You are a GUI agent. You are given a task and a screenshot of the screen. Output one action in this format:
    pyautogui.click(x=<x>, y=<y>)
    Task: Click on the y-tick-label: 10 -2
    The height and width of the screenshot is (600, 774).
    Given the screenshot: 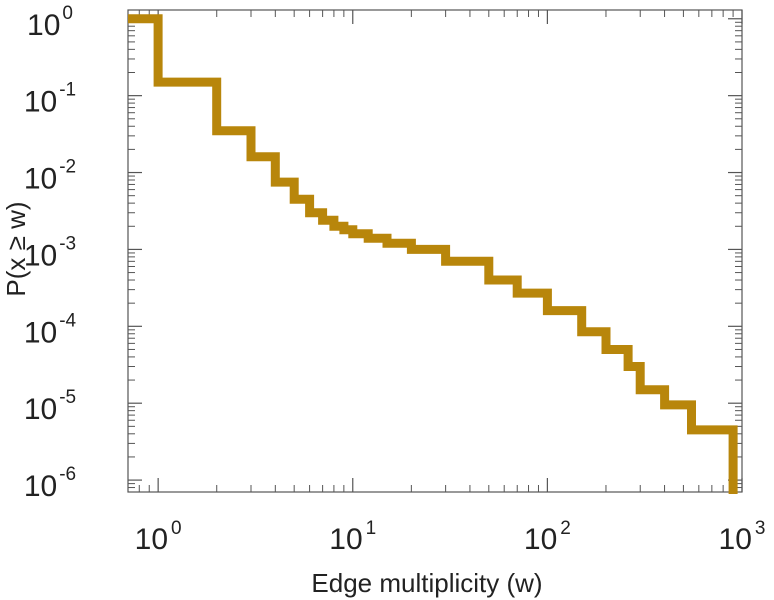 What is the action you would take?
    pyautogui.click(x=50, y=176)
    